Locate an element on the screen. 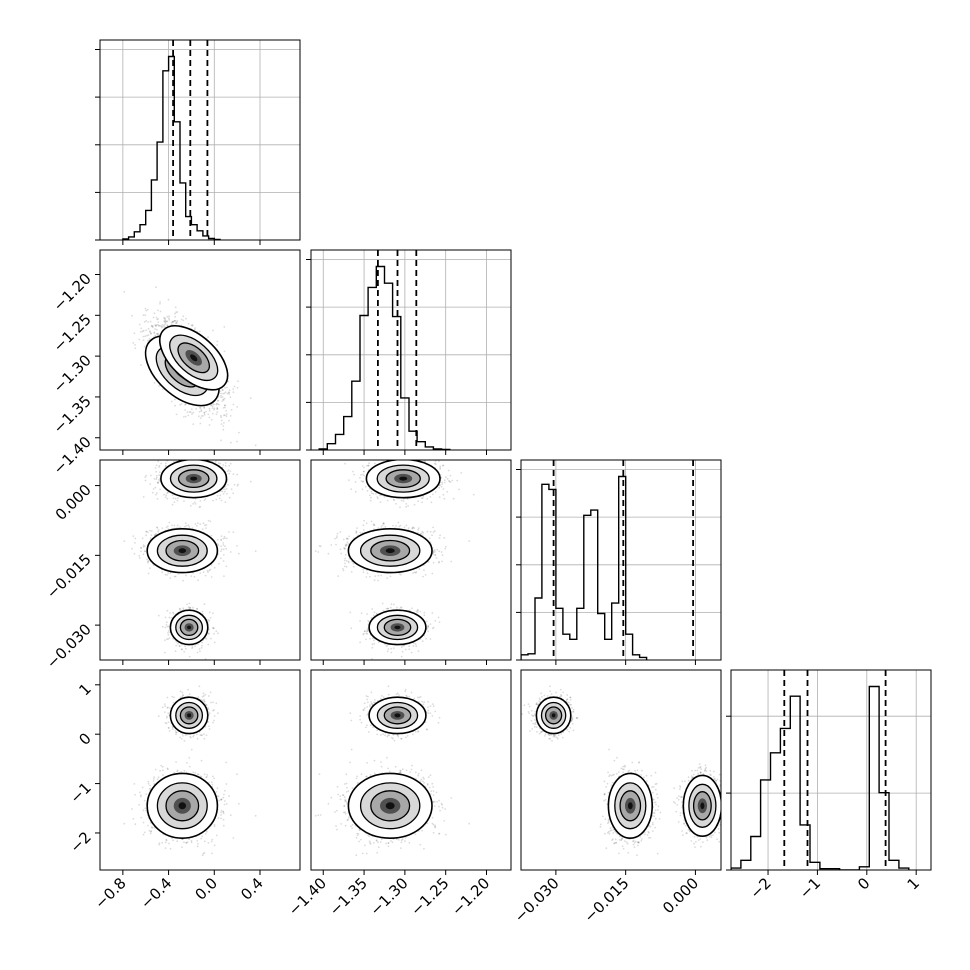  x-tick-label: −1.25 is located at coordinates (429, 896).